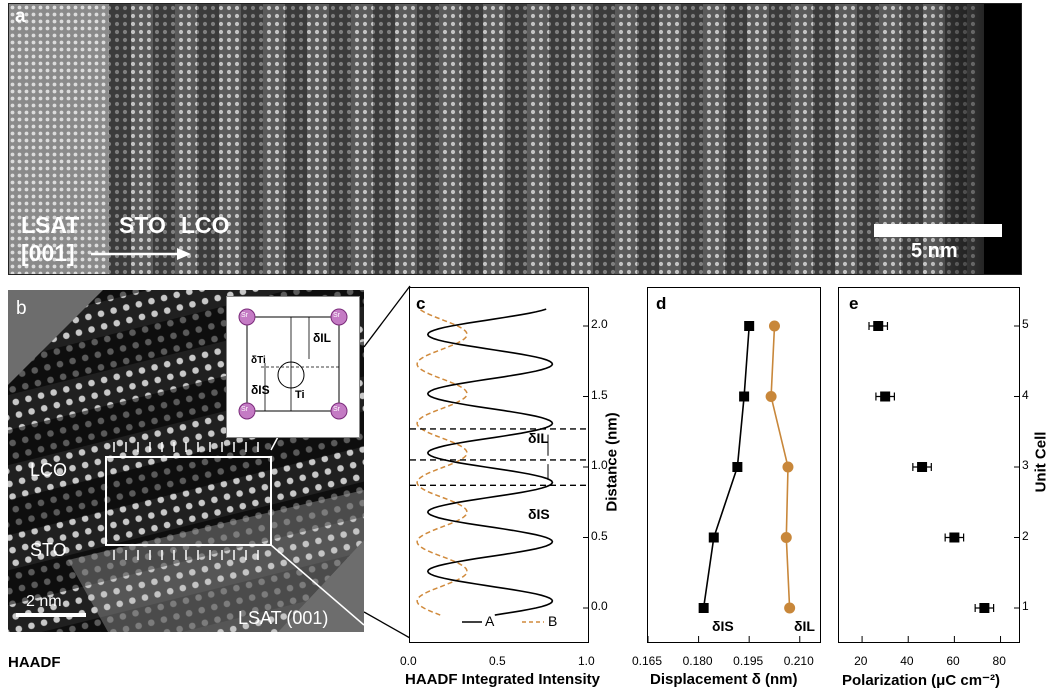 The height and width of the screenshot is (692, 1050). I want to click on unit-cell-diagram, so click(293, 364).